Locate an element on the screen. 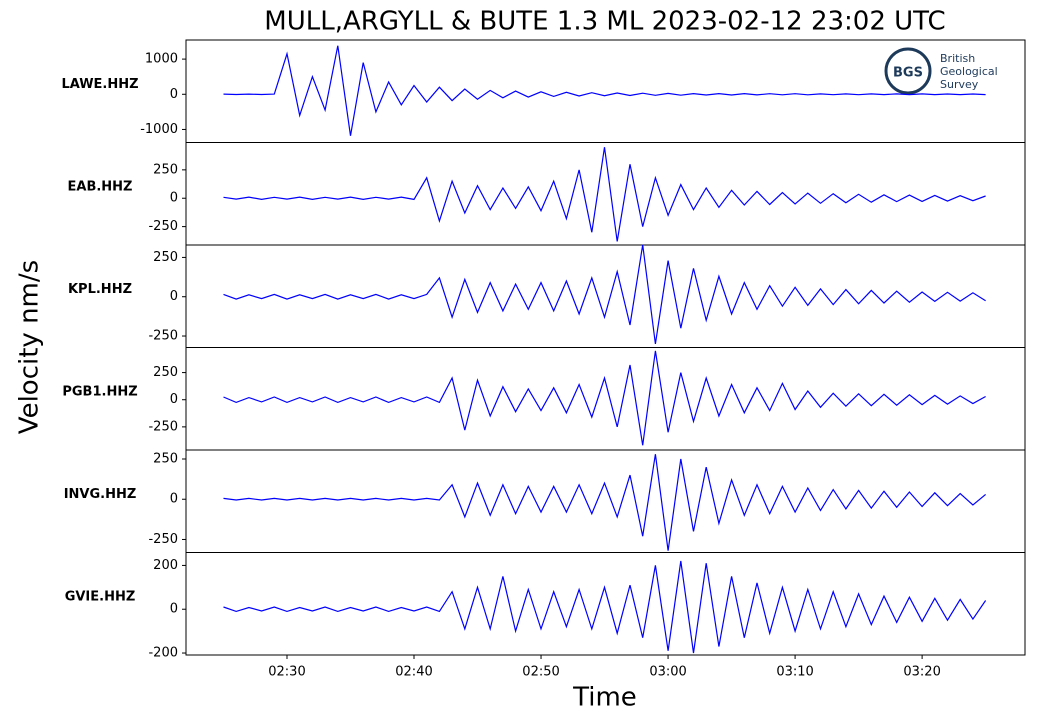  y-tick-label: 1000 is located at coordinates (161, 59).